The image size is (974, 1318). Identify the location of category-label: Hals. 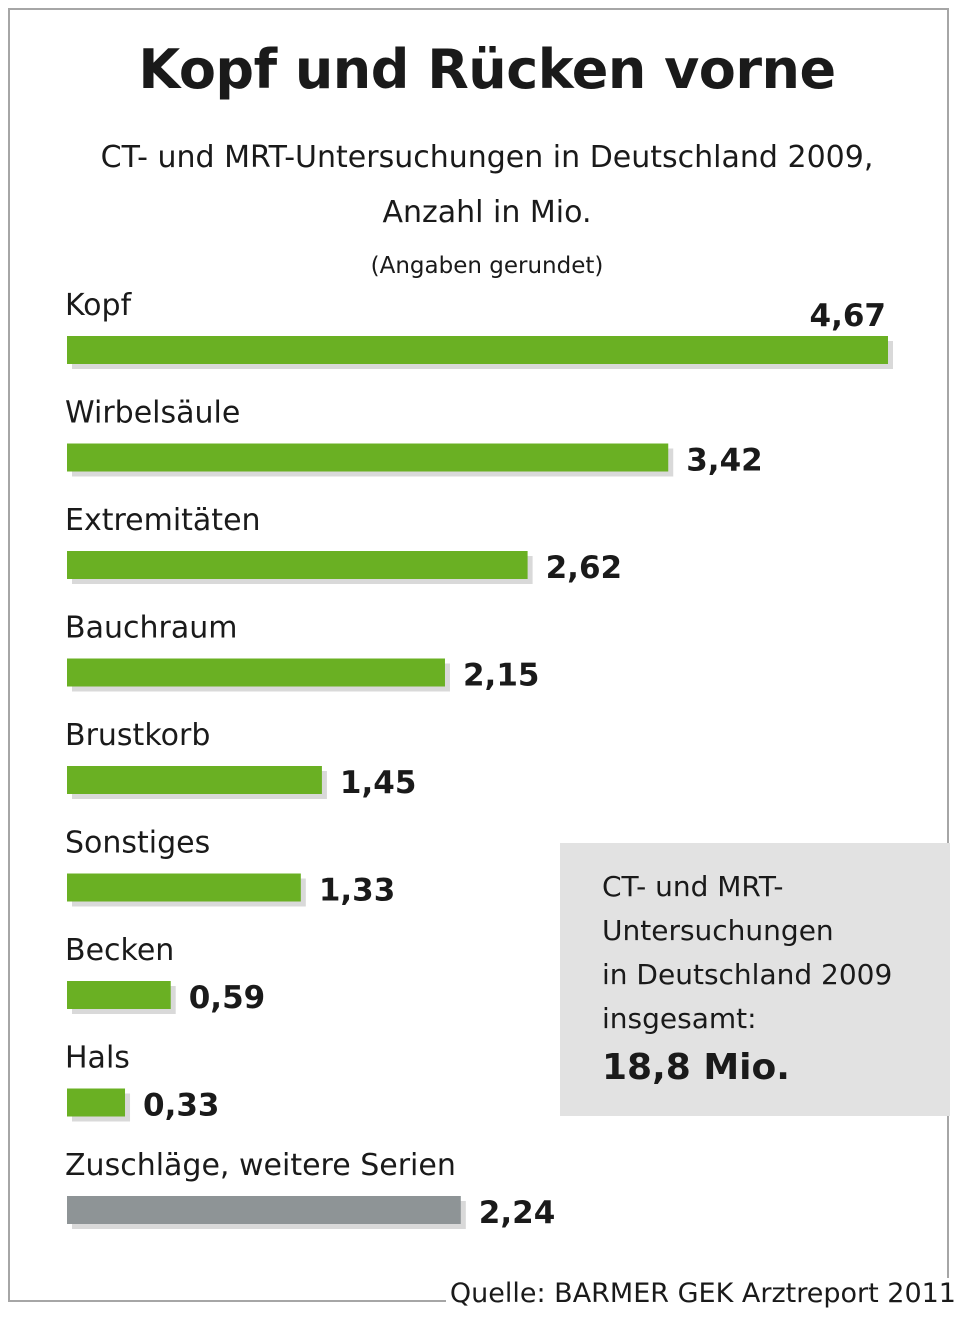
(97, 1058).